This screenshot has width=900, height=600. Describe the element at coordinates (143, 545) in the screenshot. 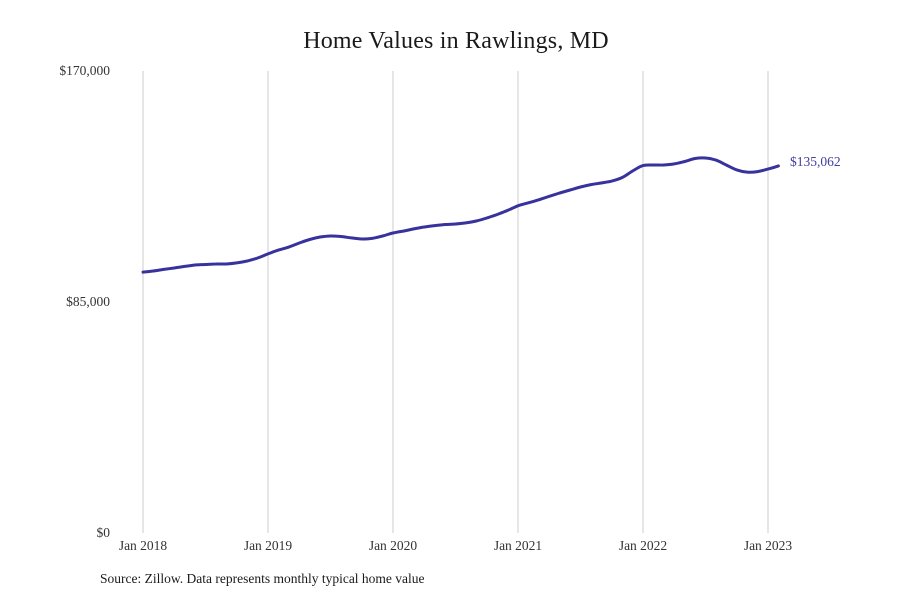

I see `x-axis-tick-label: Jan 2018` at that location.